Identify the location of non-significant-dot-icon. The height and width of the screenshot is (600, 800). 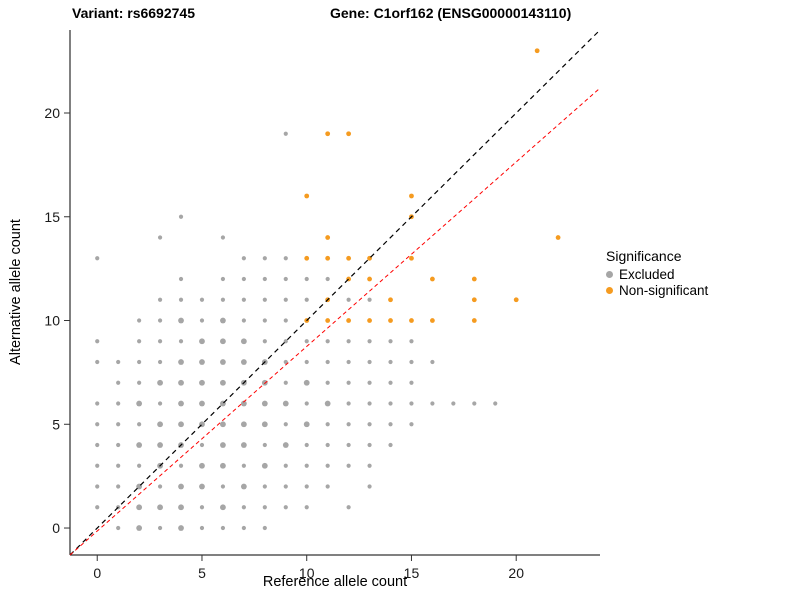
(609, 290).